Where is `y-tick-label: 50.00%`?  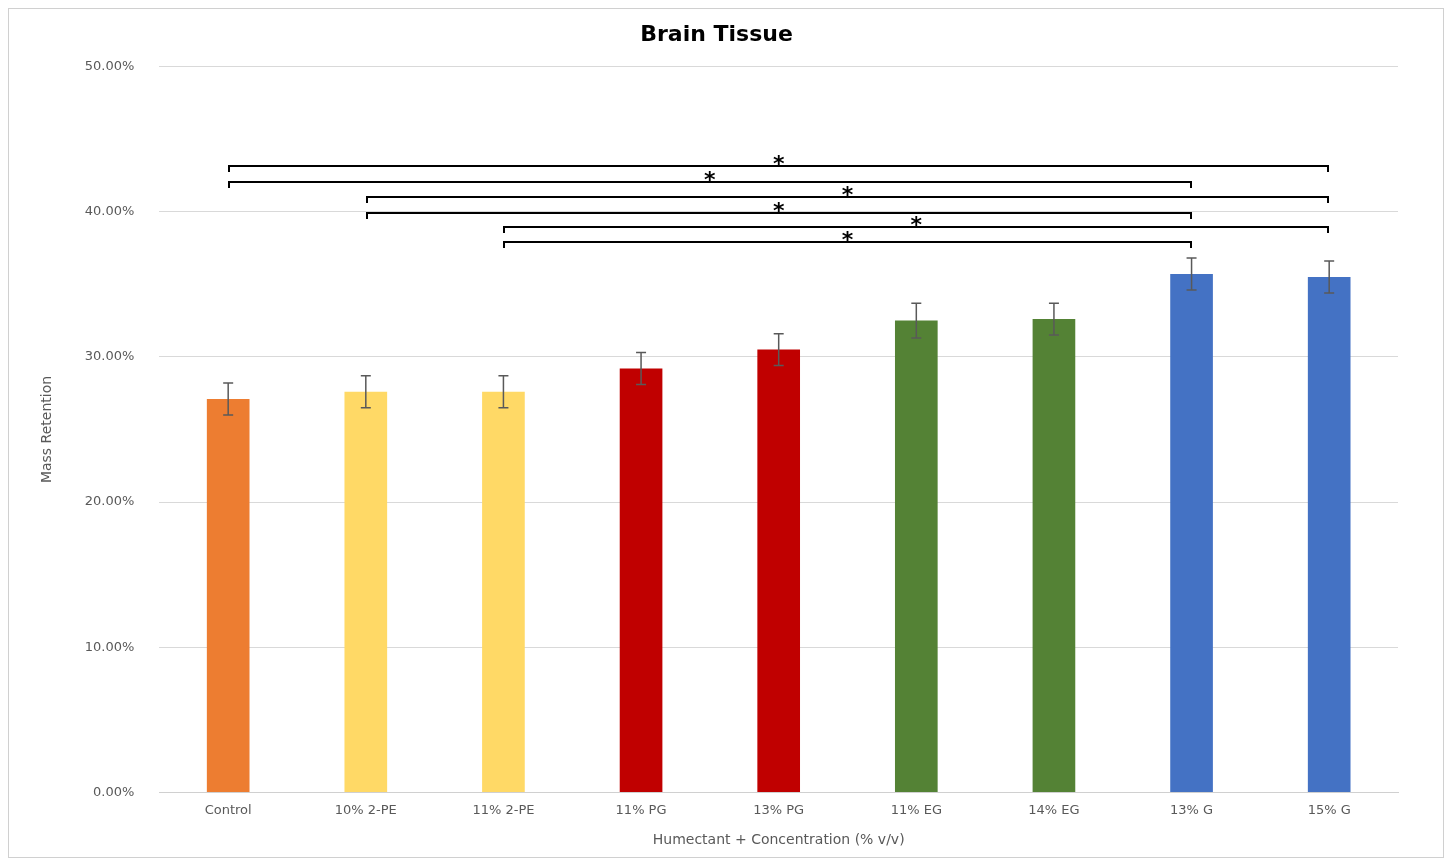
y-tick-label: 50.00% is located at coordinates (109, 65).